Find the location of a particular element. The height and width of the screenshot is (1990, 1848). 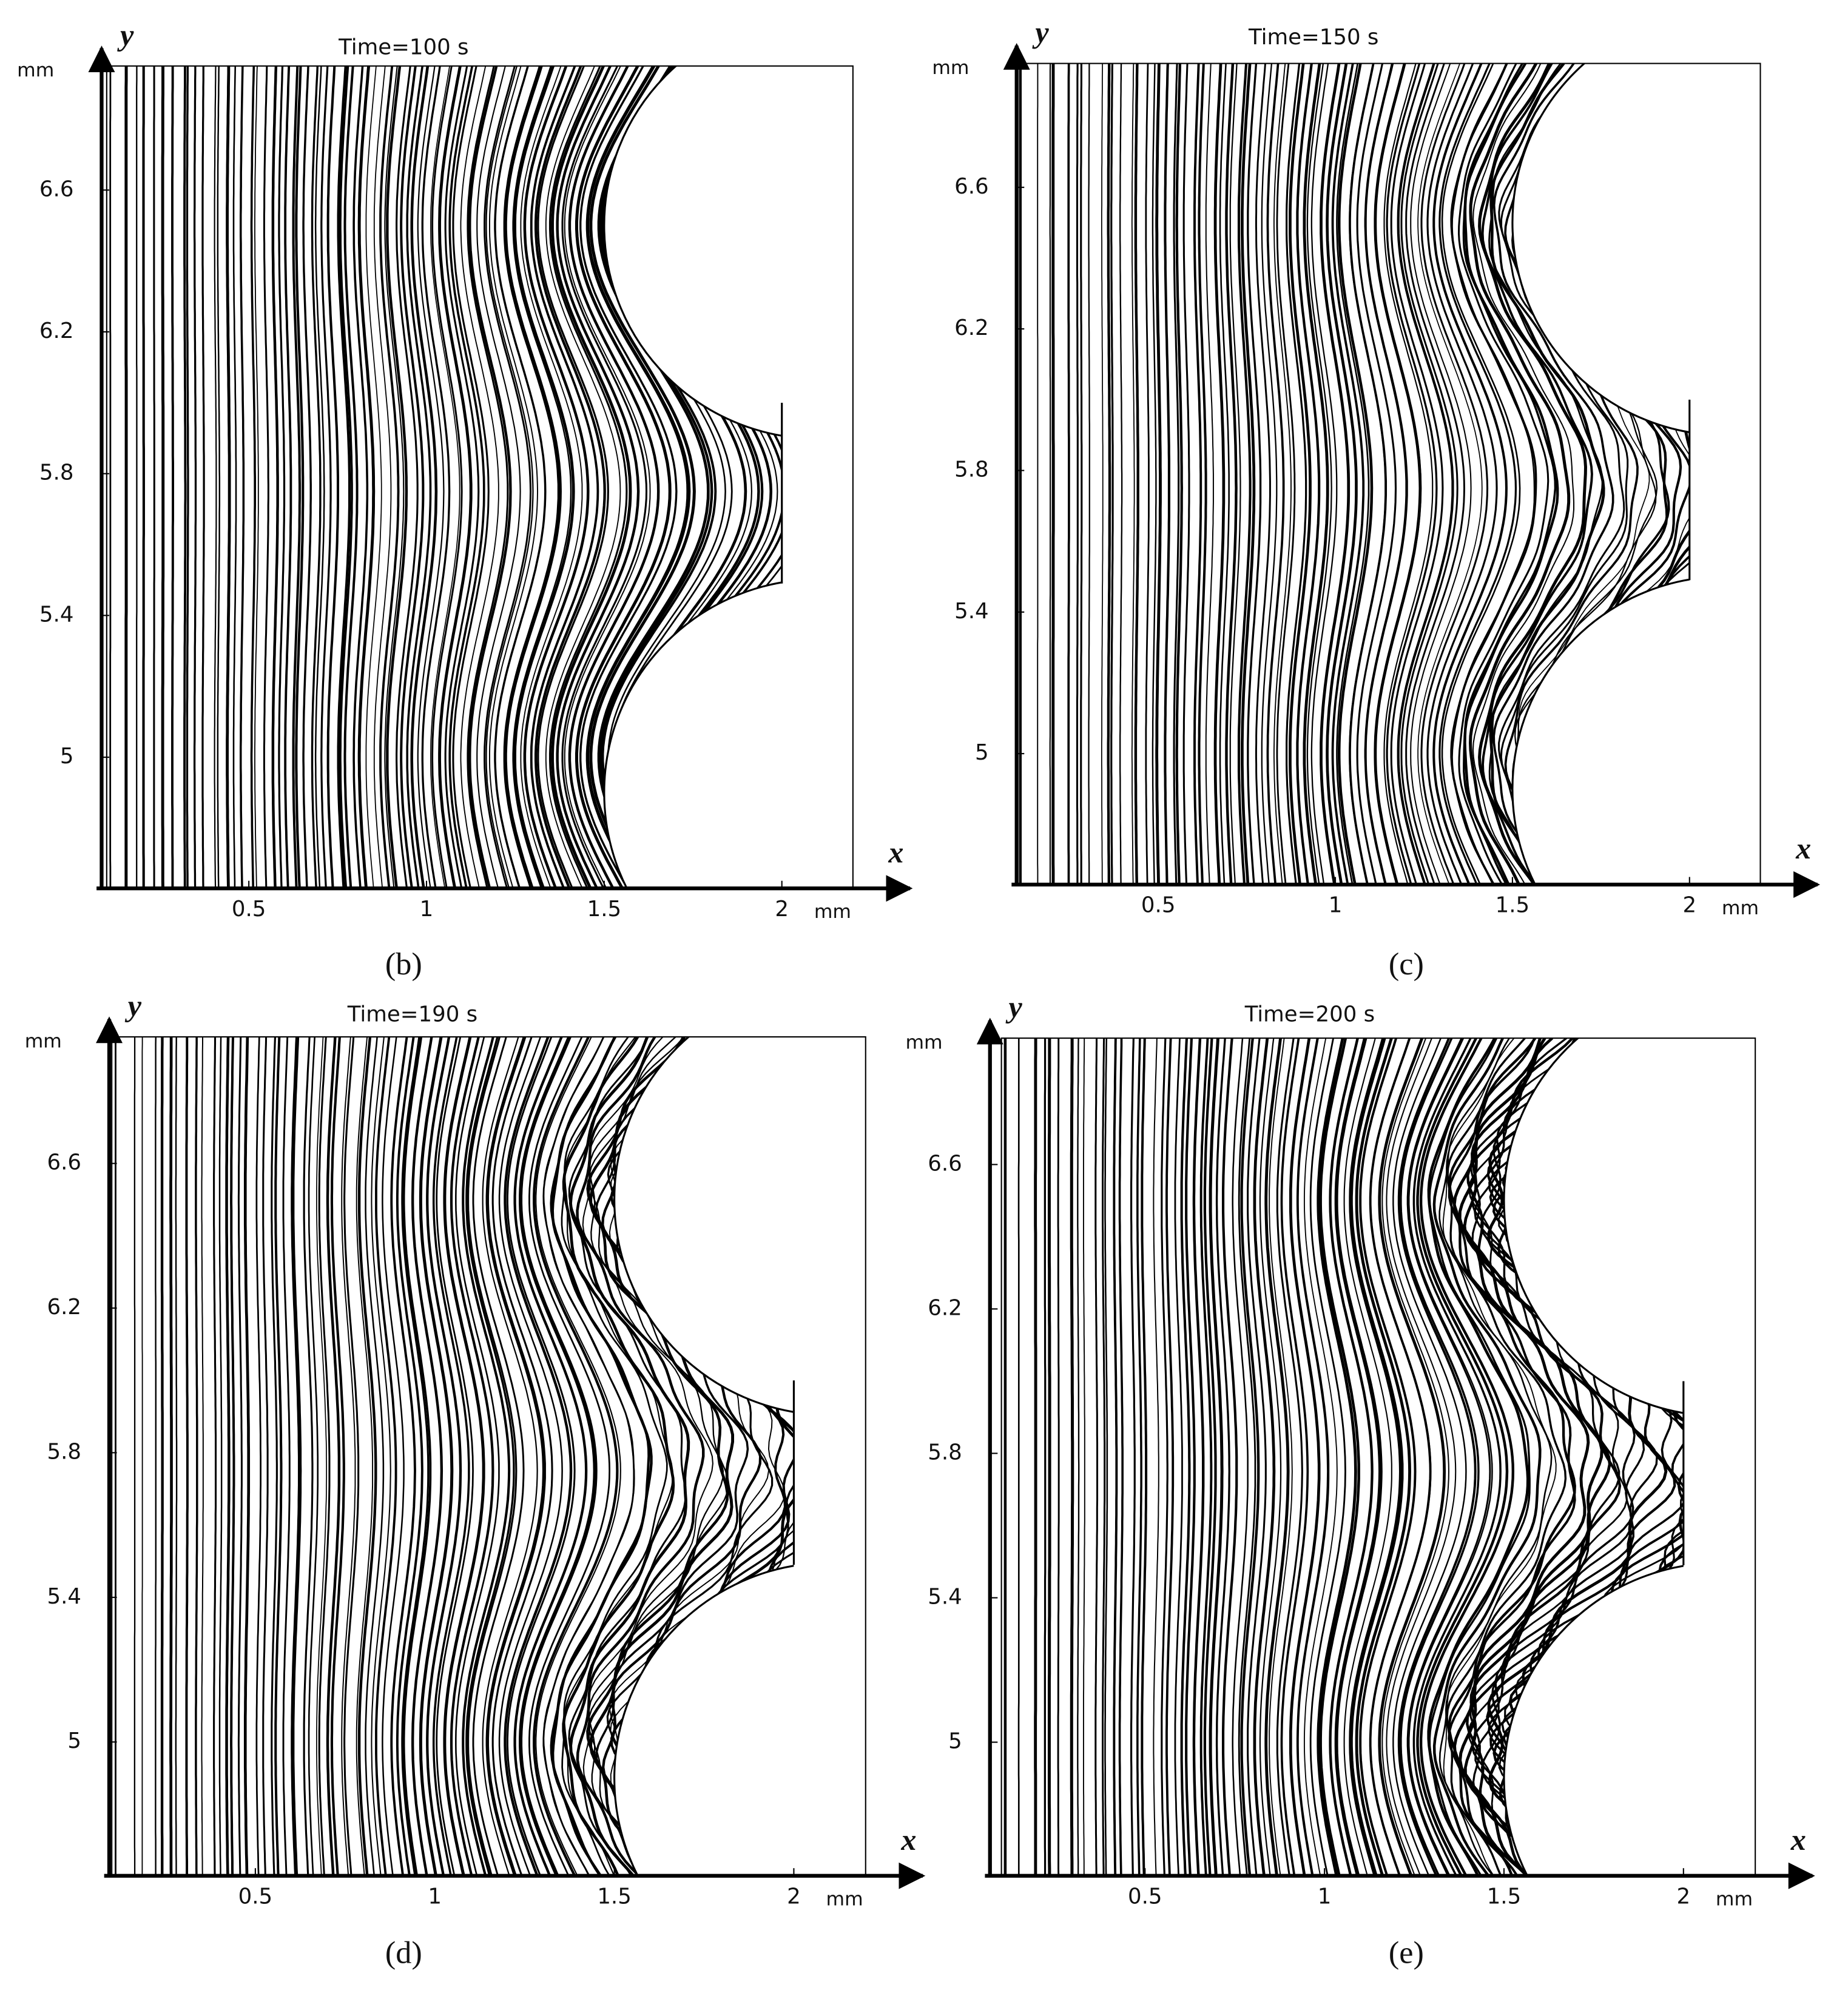

y-tick-label: 5.4 is located at coordinates (64, 1596).